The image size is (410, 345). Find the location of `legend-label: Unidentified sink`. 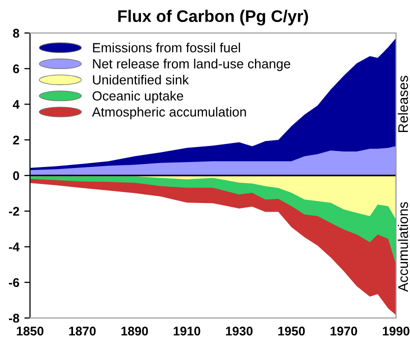

legend-label: Unidentified sink is located at coordinates (141, 79).